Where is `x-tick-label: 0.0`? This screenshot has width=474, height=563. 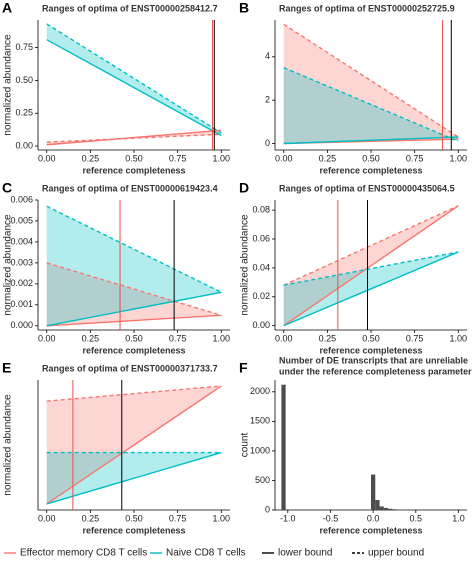
x-tick-label: 0.0 is located at coordinates (373, 518).